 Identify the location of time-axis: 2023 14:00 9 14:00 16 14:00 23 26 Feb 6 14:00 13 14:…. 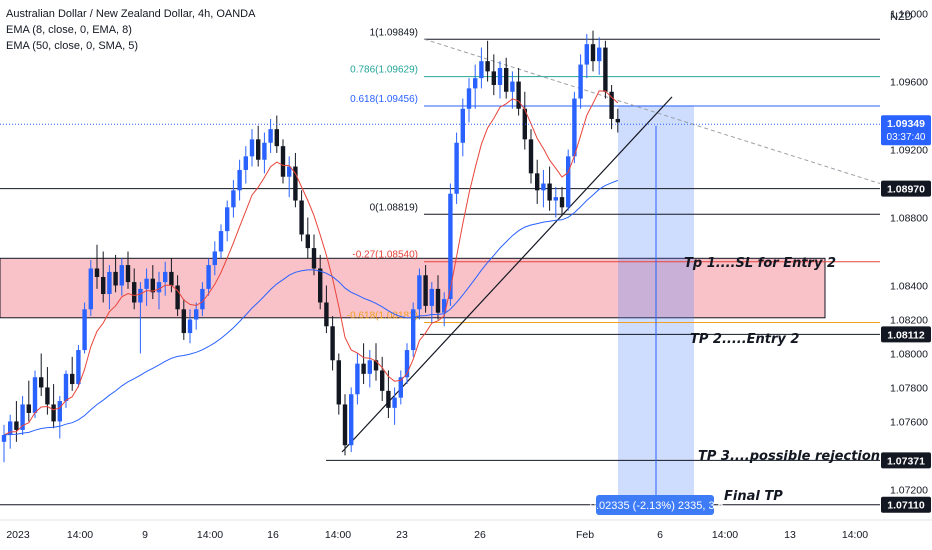
(466, 534).